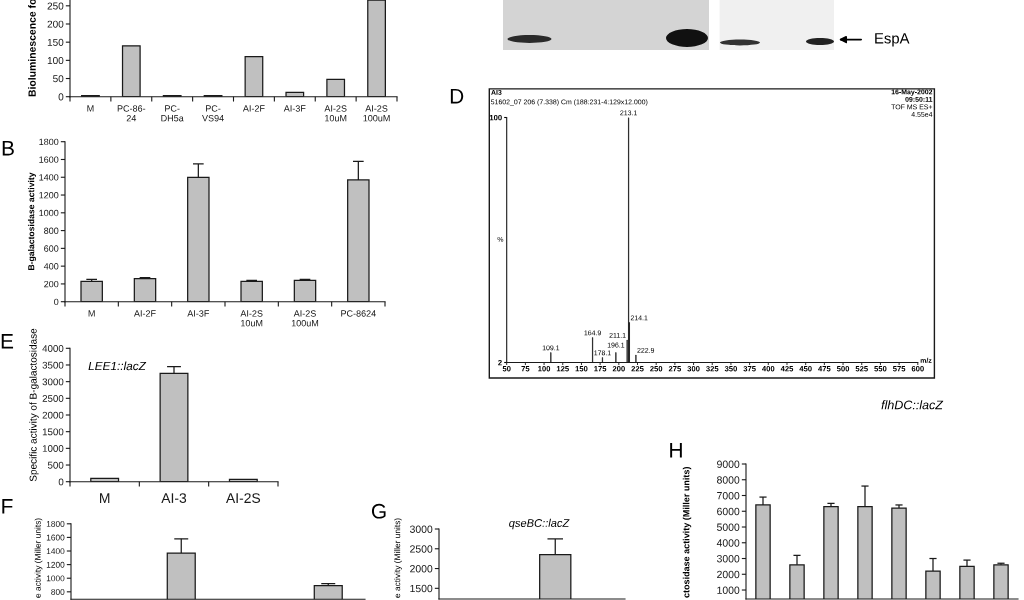 The height and width of the screenshot is (600, 1024). Describe the element at coordinates (457, 96) in the screenshot. I see `text: D` at that location.